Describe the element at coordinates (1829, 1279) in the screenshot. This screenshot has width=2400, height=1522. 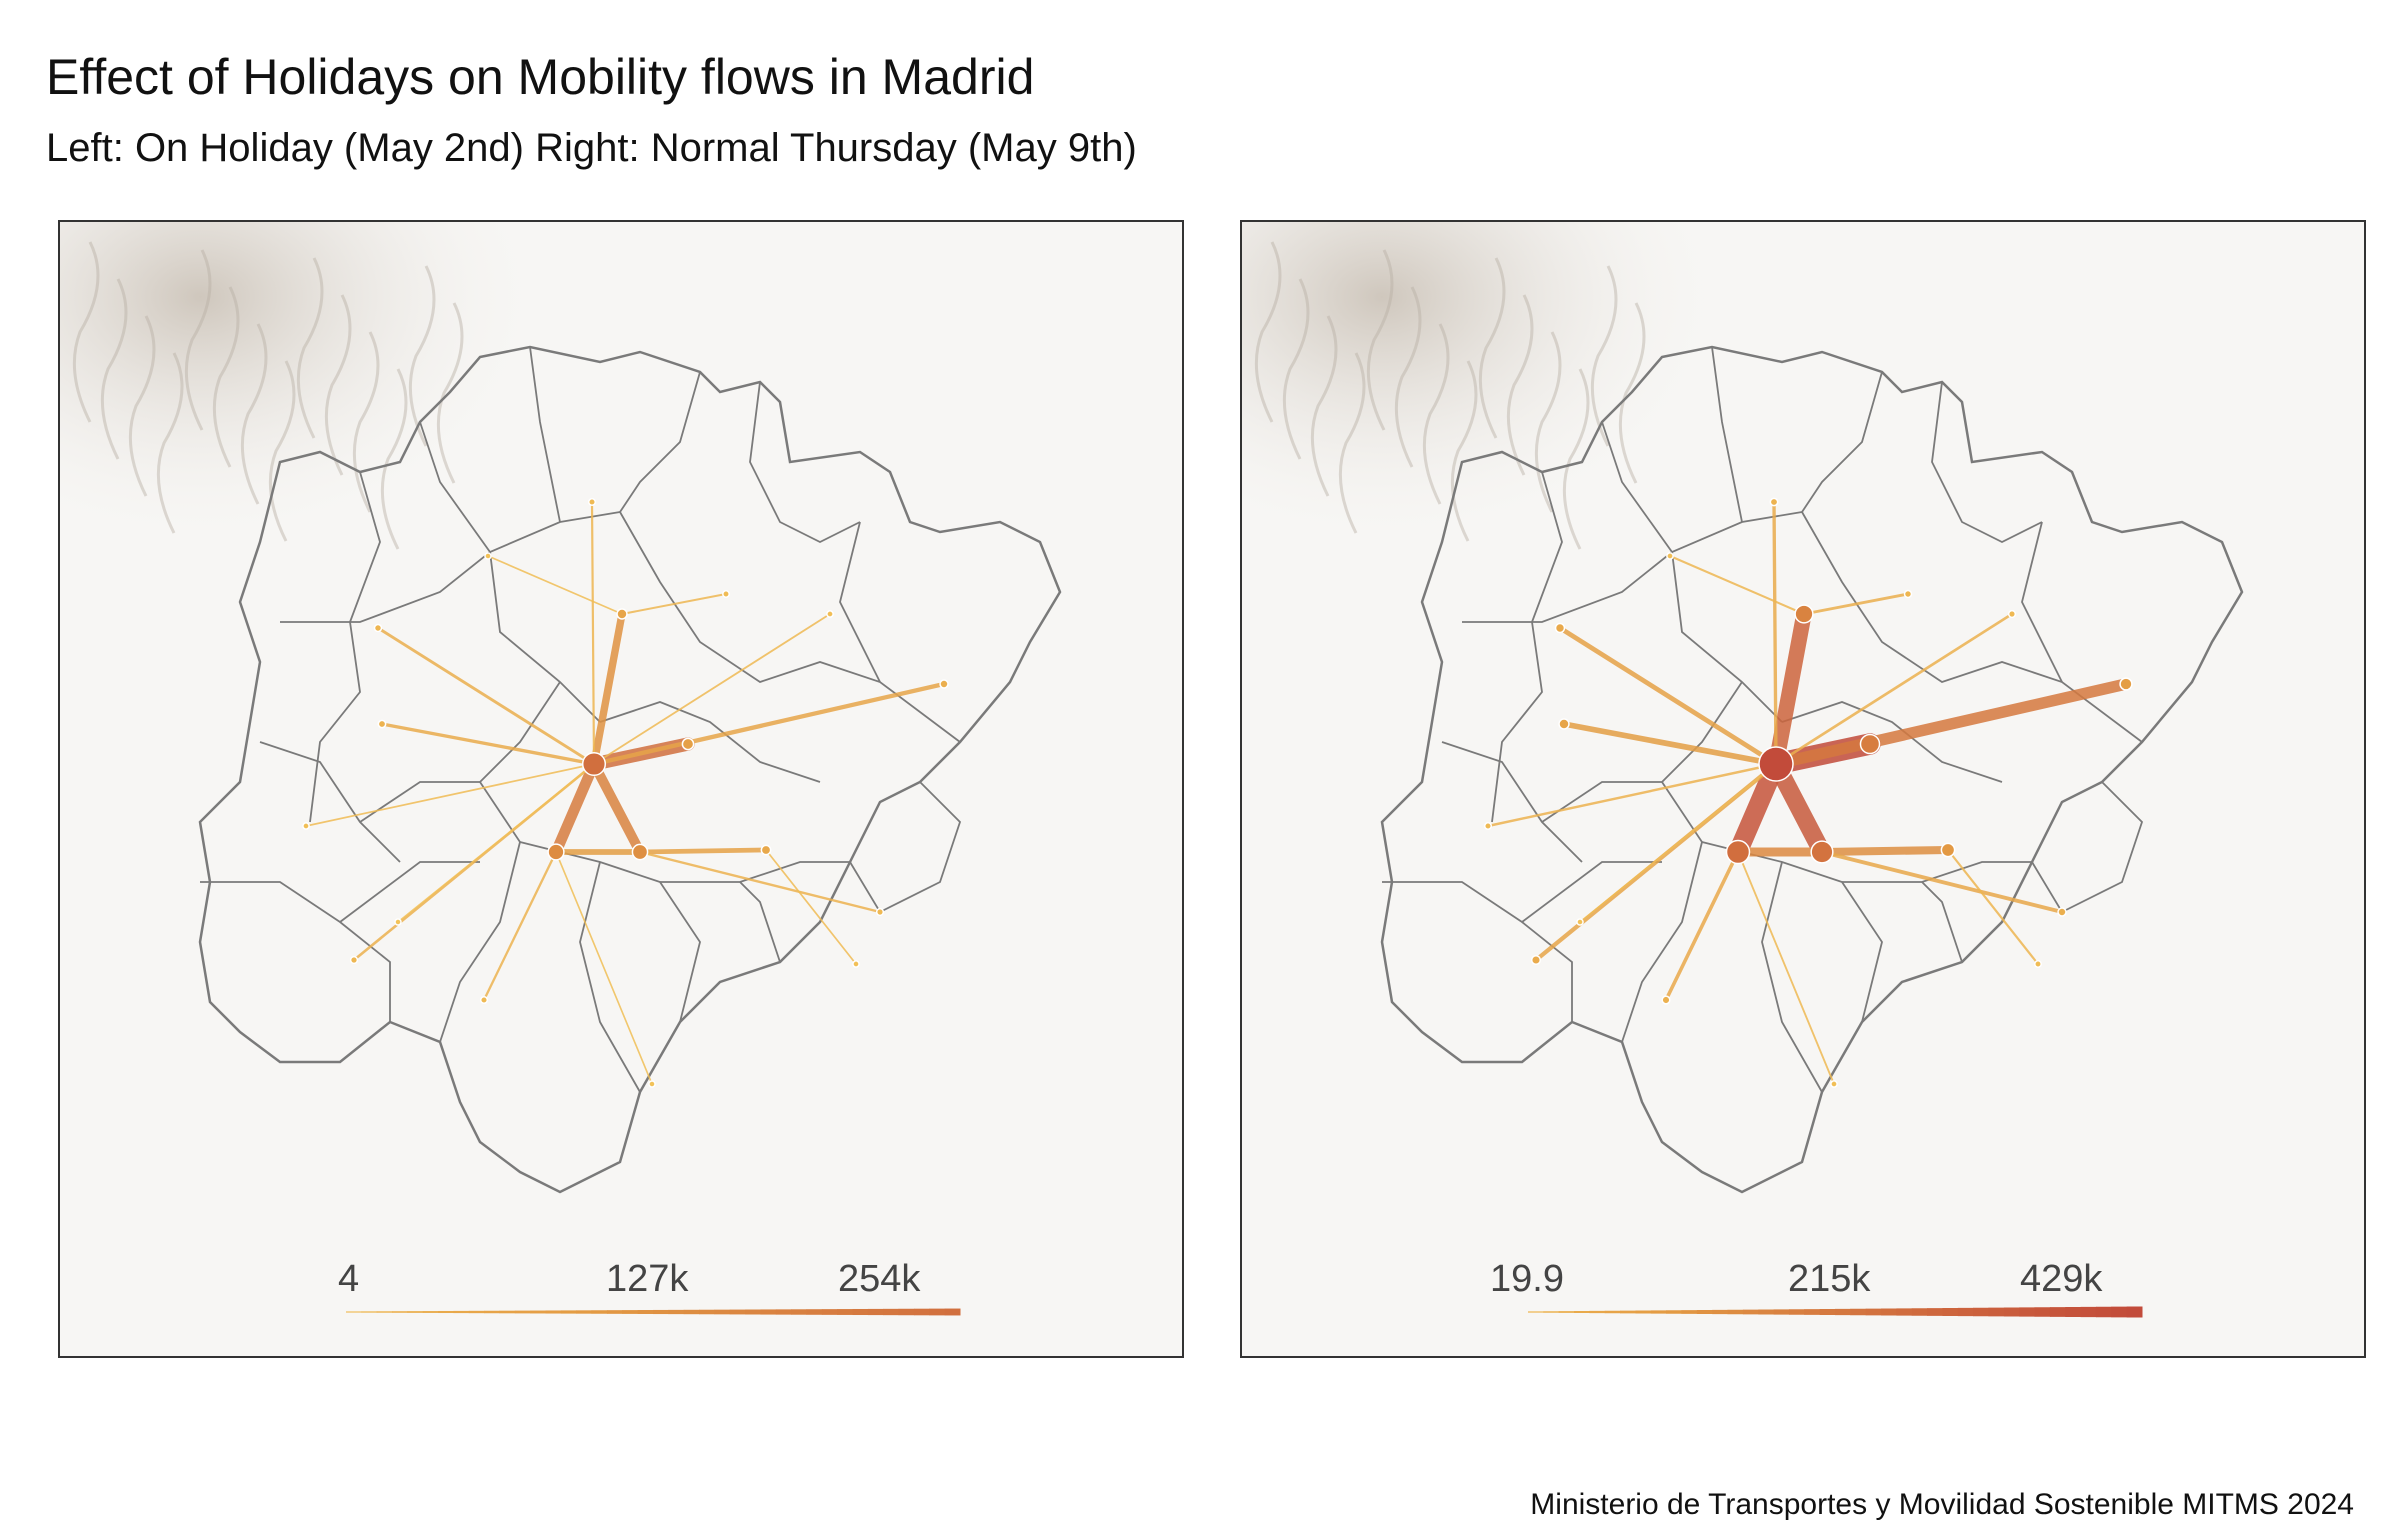
I see `legend-label-mid: 215k` at that location.